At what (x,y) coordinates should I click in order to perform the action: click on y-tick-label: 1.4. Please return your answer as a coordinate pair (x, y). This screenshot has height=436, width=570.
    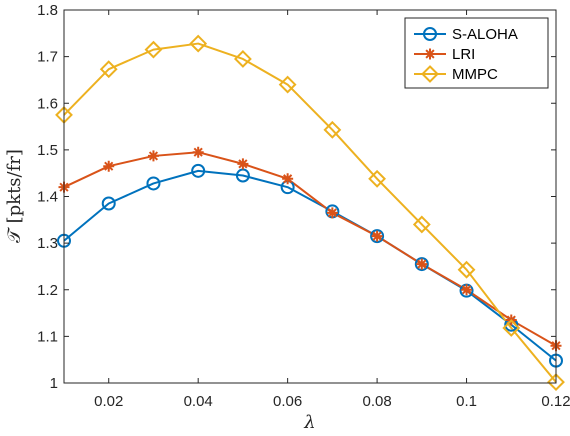
    Looking at the image, I should click on (47, 197).